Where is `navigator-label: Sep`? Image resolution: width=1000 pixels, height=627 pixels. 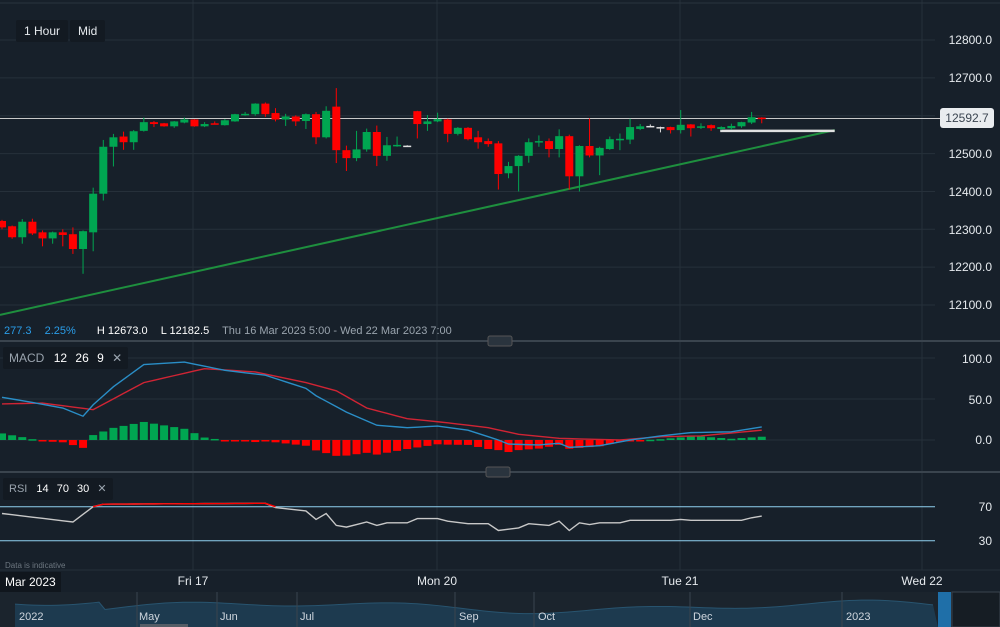 navigator-label: Sep is located at coordinates (469, 617).